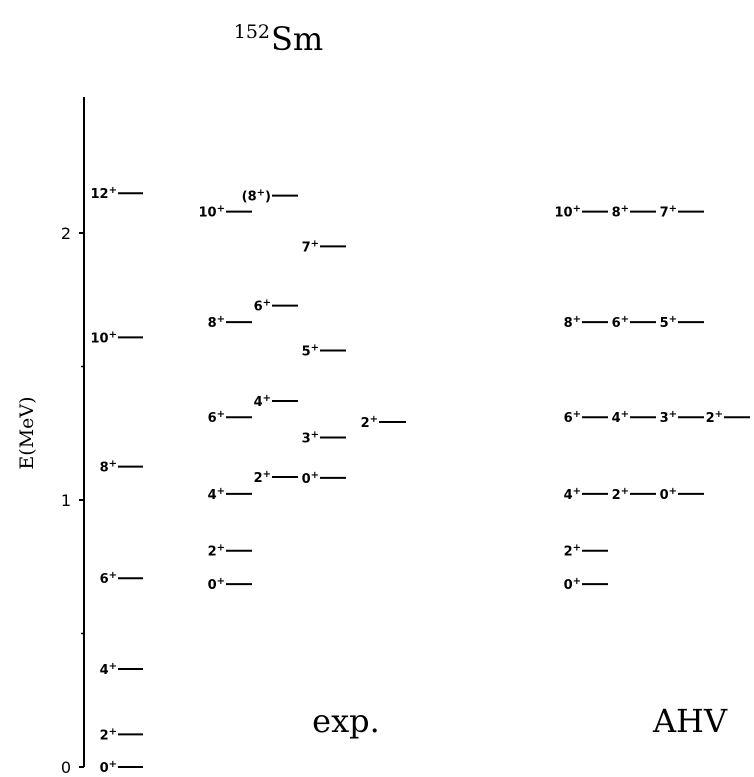  I want to click on level-column-ahv-c1: 0+ 2+ 4+ 6+ 8+ 10+, so click(581, 398).